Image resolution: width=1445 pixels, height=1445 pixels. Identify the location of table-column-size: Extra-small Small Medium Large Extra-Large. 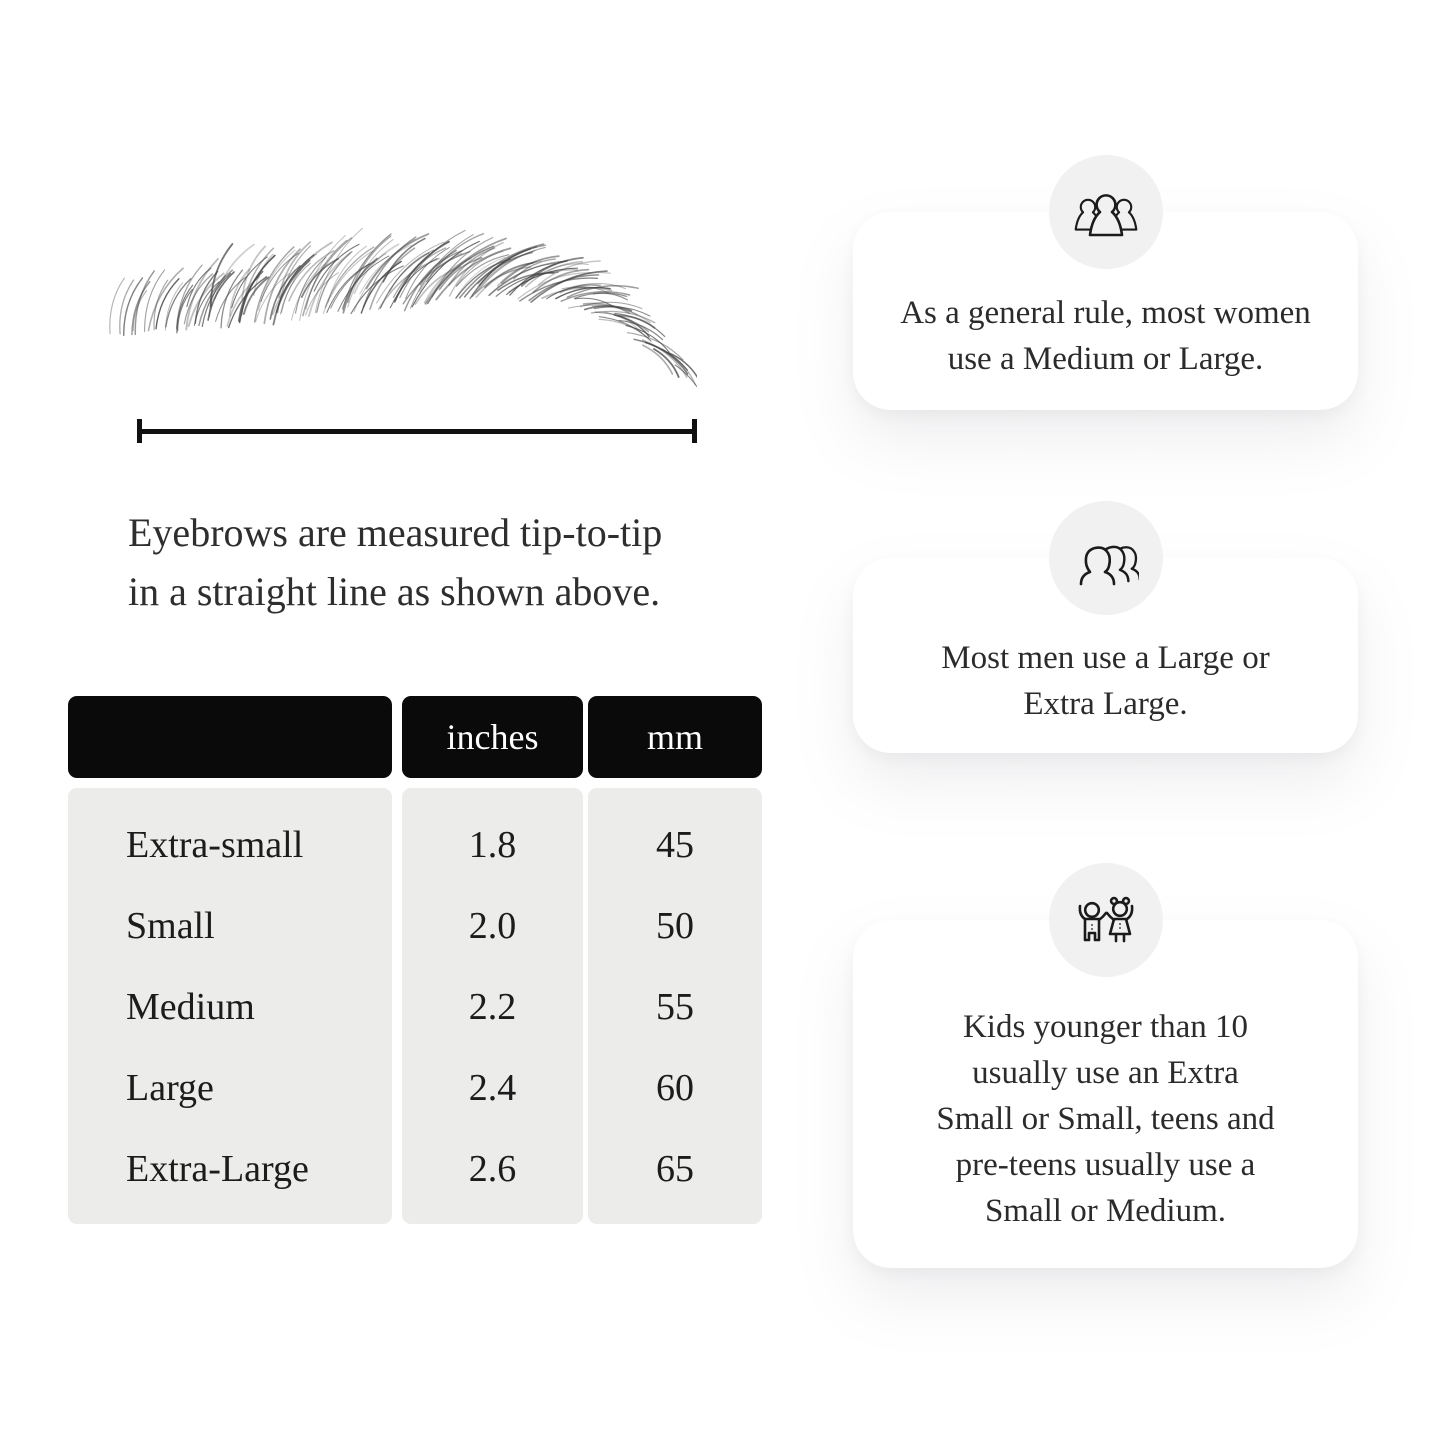
(230, 1006).